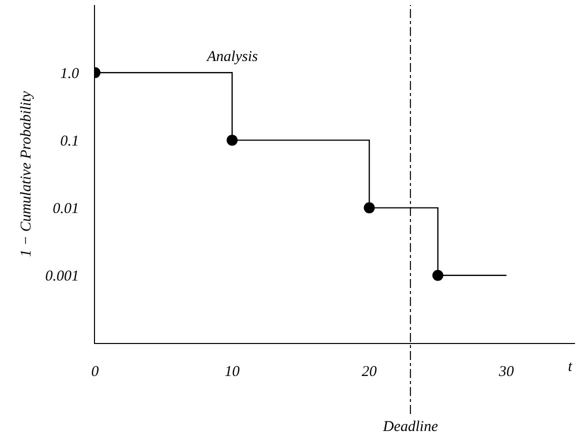 This screenshot has height=437, width=584. Describe the element at coordinates (232, 57) in the screenshot. I see `annotation: Analysis` at that location.